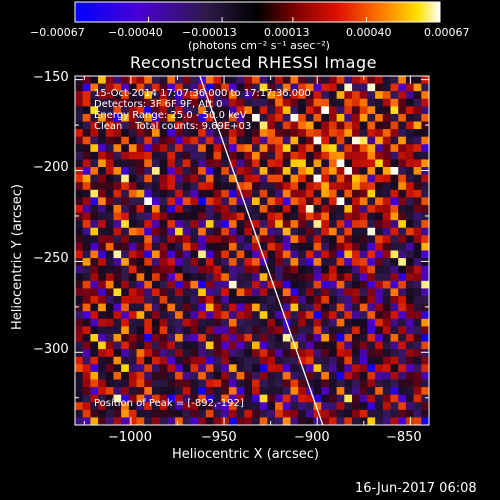 This screenshot has width=500, height=500. Describe the element at coordinates (404, 437) in the screenshot. I see `x-tick-label: −850` at that location.